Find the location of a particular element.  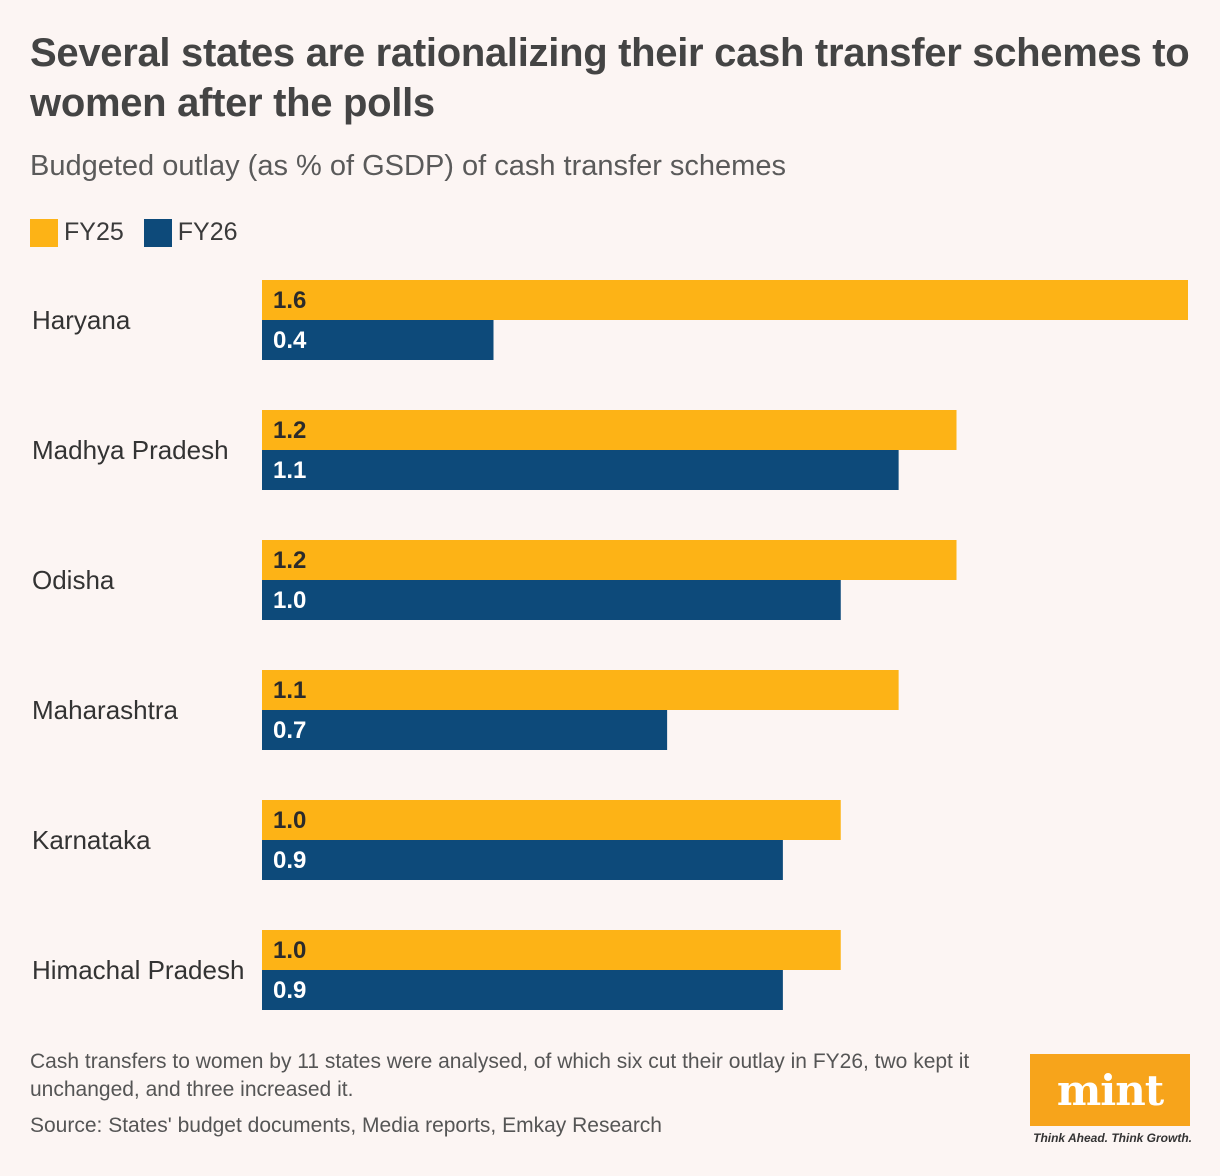

data-label-madhya-pradesh-fy26: 1.1 is located at coordinates (289, 470).